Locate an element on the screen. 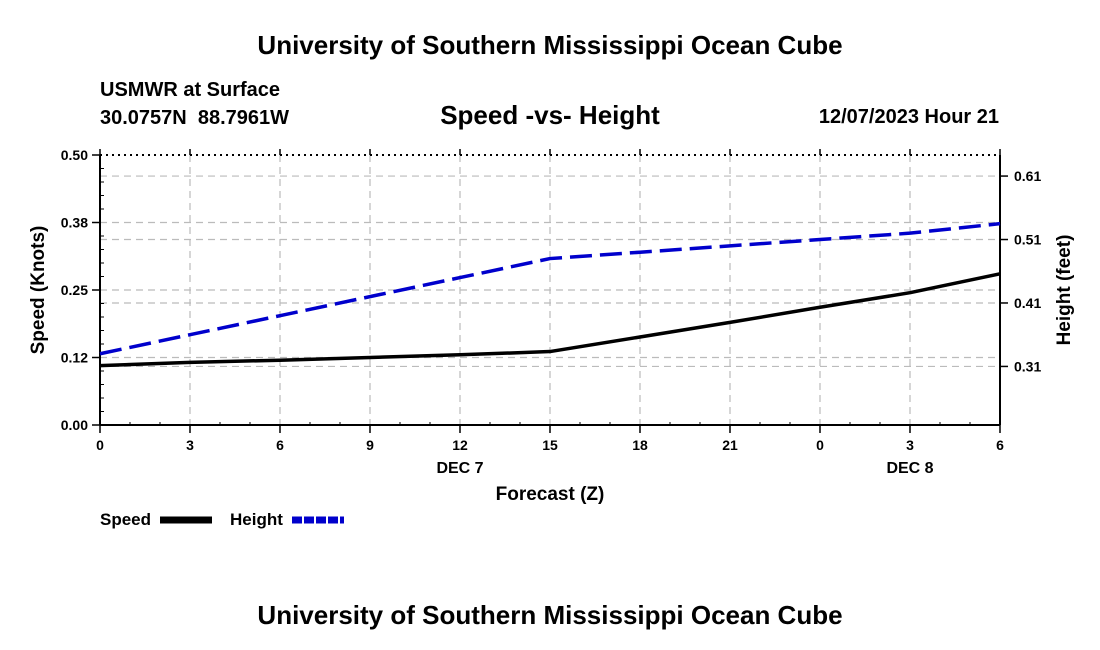 Image resolution: width=1100 pixels, height=650 pixels. series-line-speed is located at coordinates (550, 320).